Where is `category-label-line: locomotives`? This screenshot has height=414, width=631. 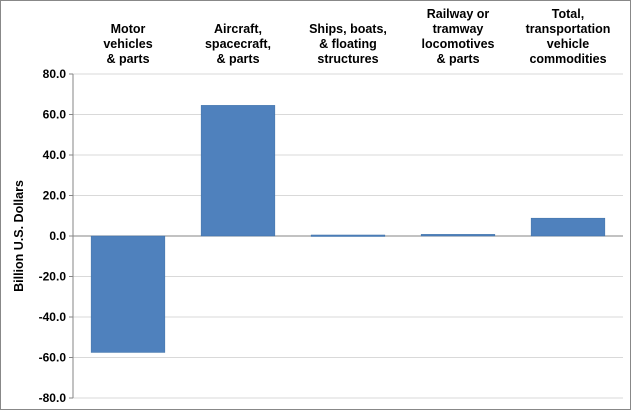
category-label-line: locomotives is located at coordinates (458, 44).